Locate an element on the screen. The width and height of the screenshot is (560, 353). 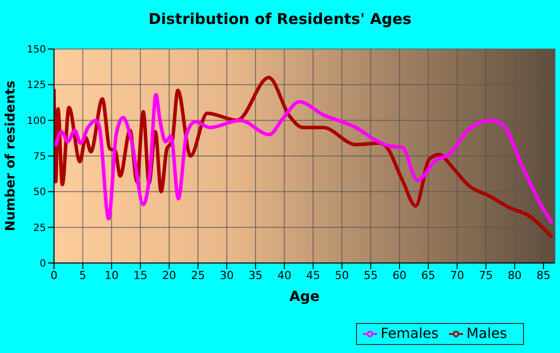
x-tick-label: 55 is located at coordinates (371, 275).